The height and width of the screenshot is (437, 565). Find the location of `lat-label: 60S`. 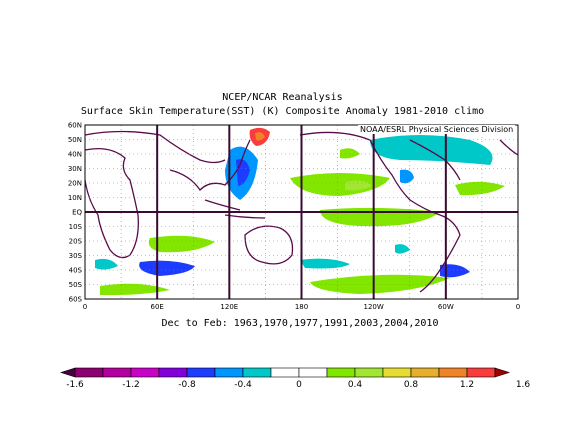

lat-label: 60S is located at coordinates (76, 300).